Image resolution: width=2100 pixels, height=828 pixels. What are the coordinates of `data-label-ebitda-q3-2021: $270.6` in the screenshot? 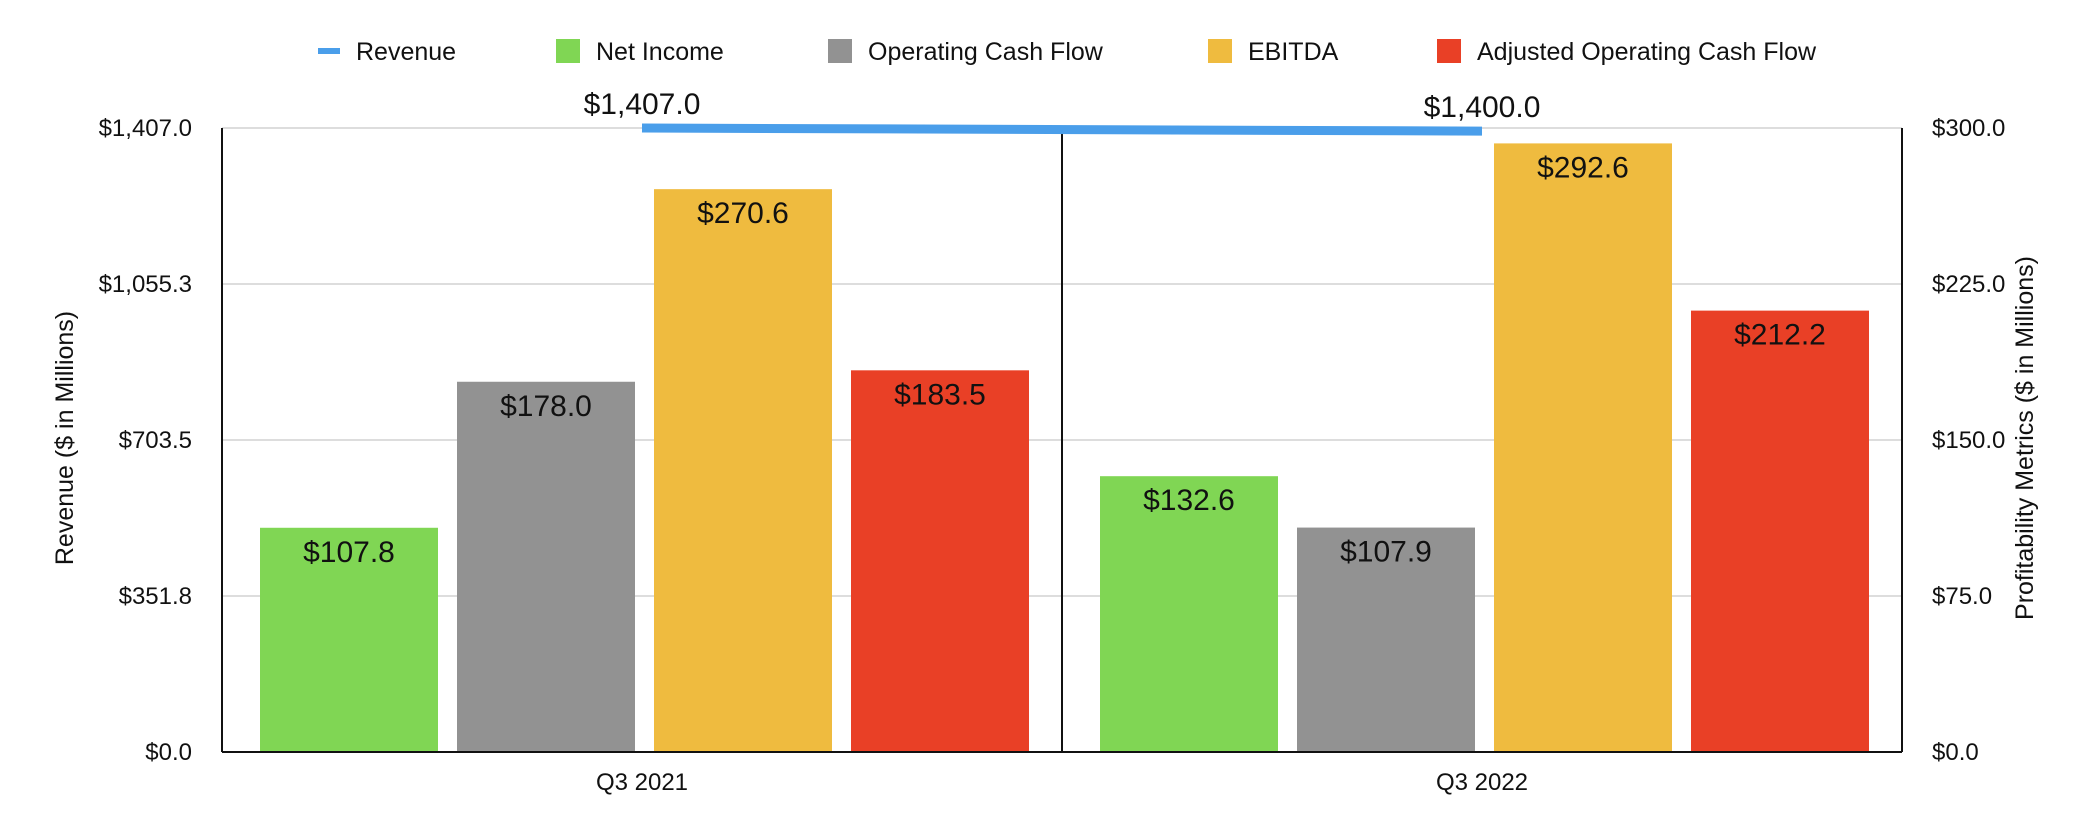 It's located at (743, 213).